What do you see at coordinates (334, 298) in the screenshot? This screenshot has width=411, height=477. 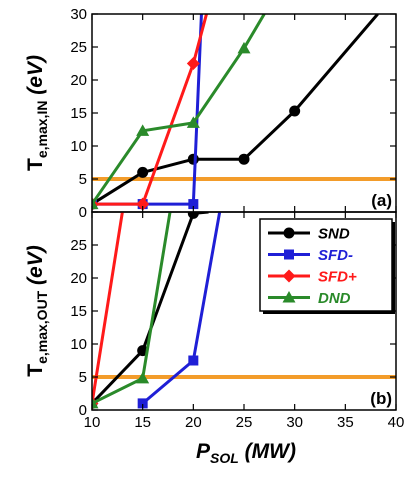 I see `legend-label: DND` at bounding box center [334, 298].